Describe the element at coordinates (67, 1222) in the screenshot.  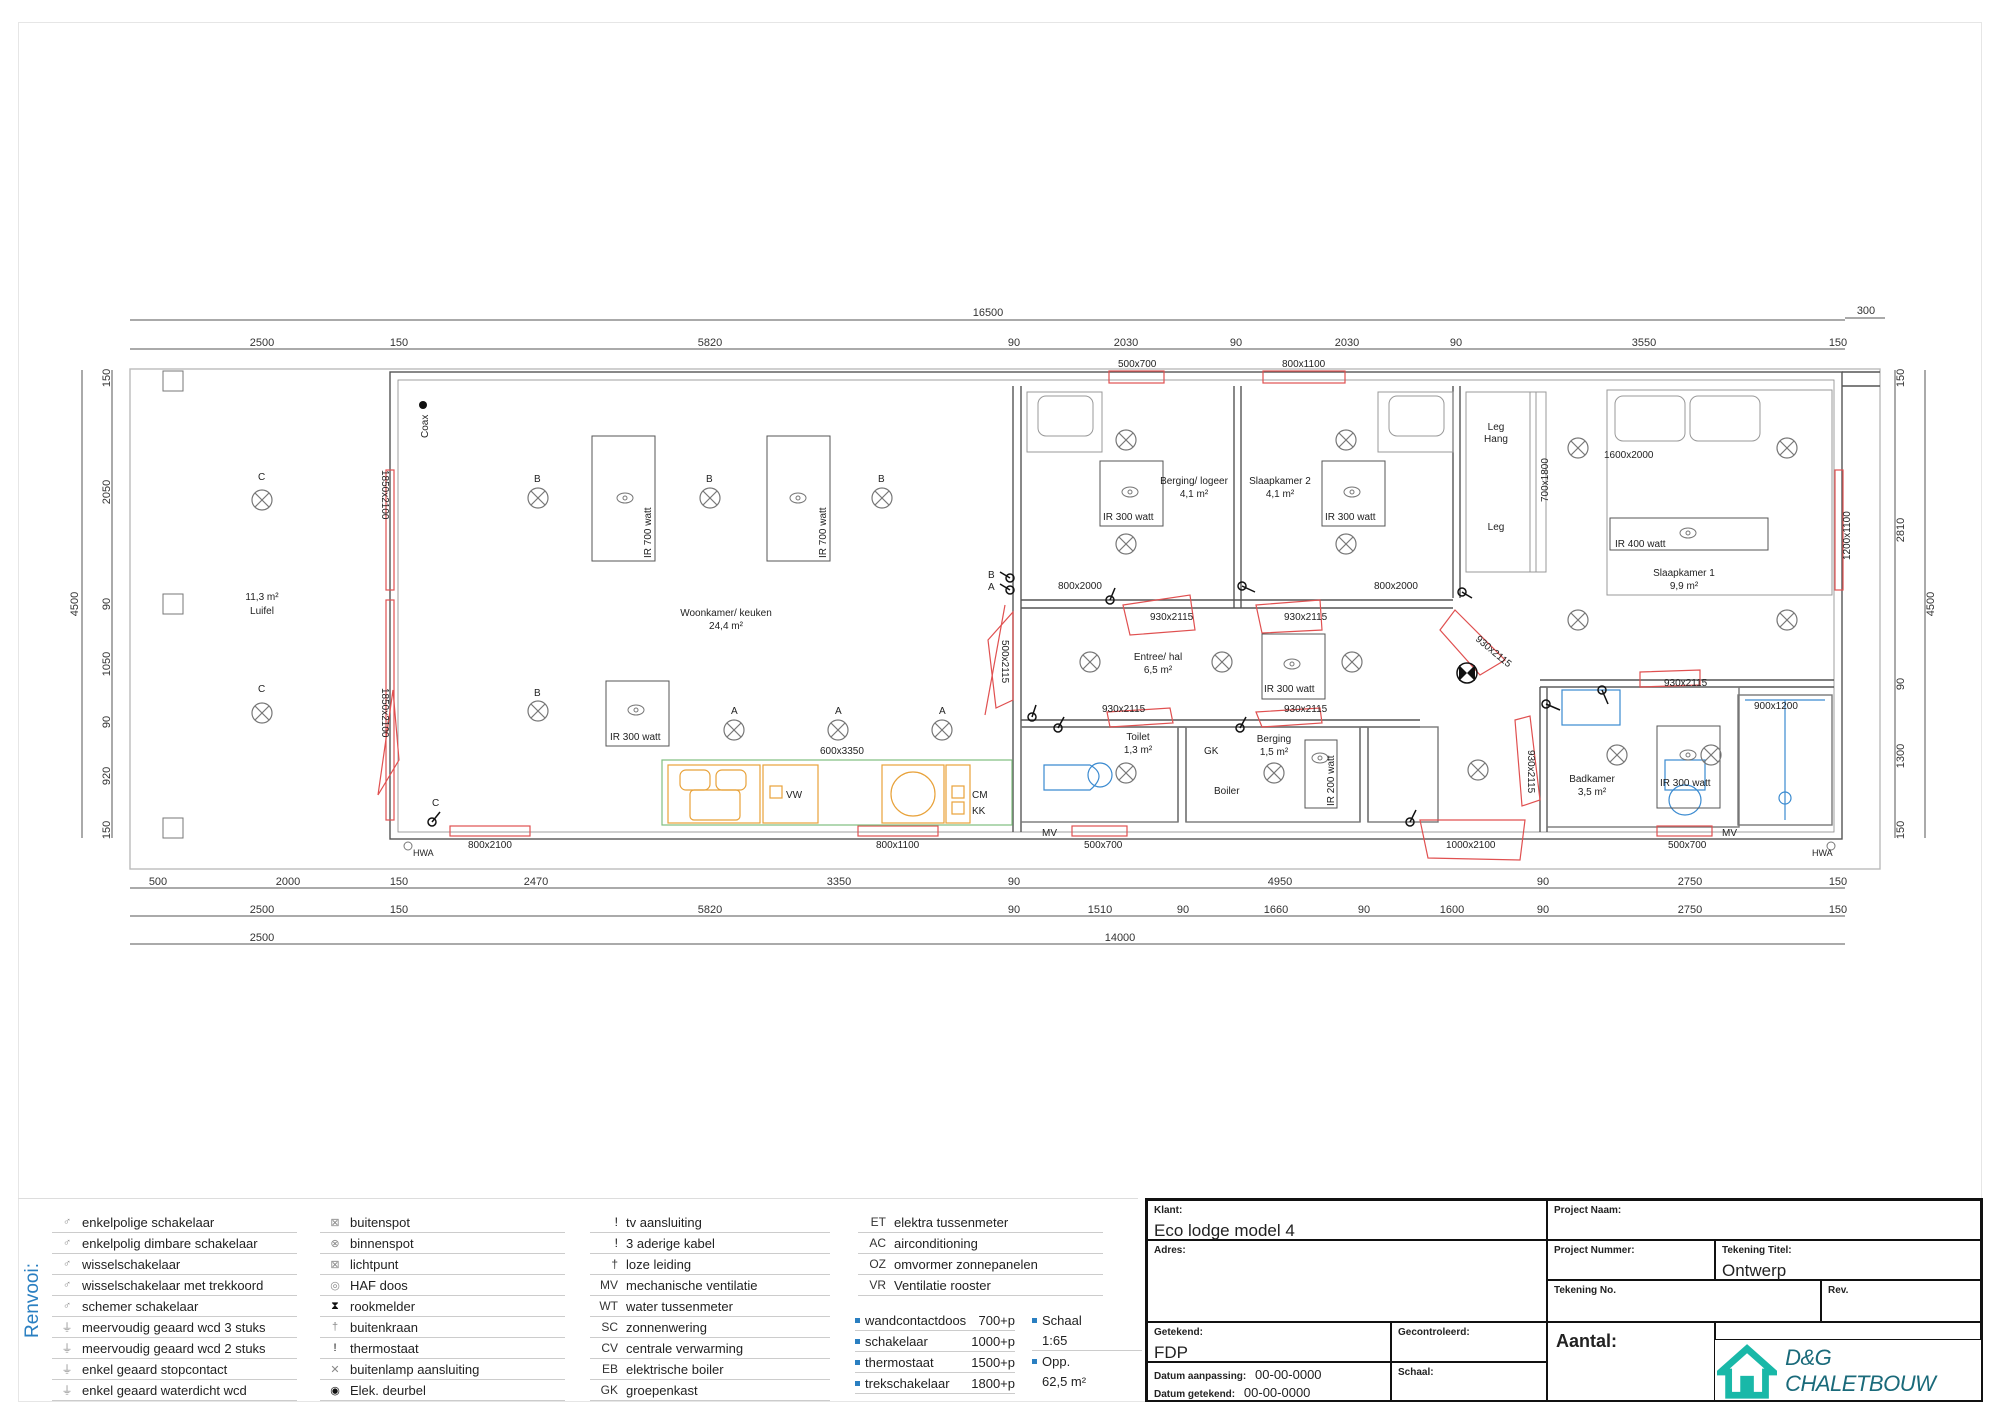
I see `switch-icon: ♂` at that location.